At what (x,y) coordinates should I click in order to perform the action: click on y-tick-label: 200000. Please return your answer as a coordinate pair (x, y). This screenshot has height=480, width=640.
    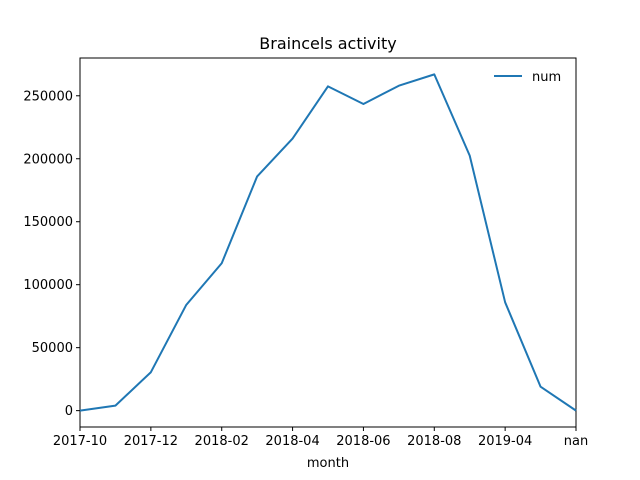
    Looking at the image, I should click on (48, 159).